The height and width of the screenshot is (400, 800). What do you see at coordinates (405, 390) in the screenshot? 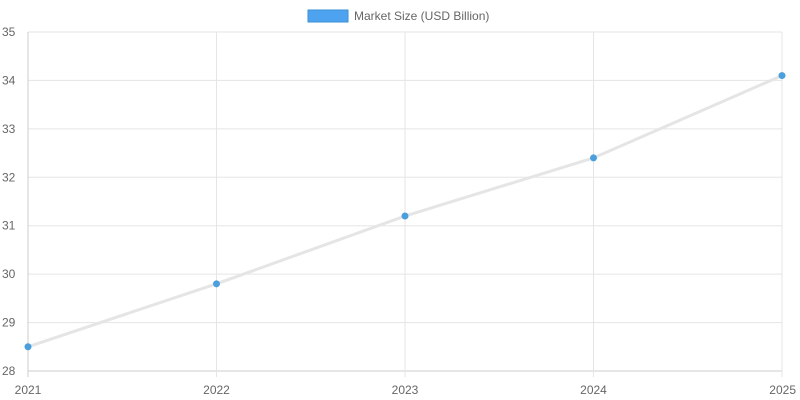
I see `x-tick-label: 2023` at bounding box center [405, 390].